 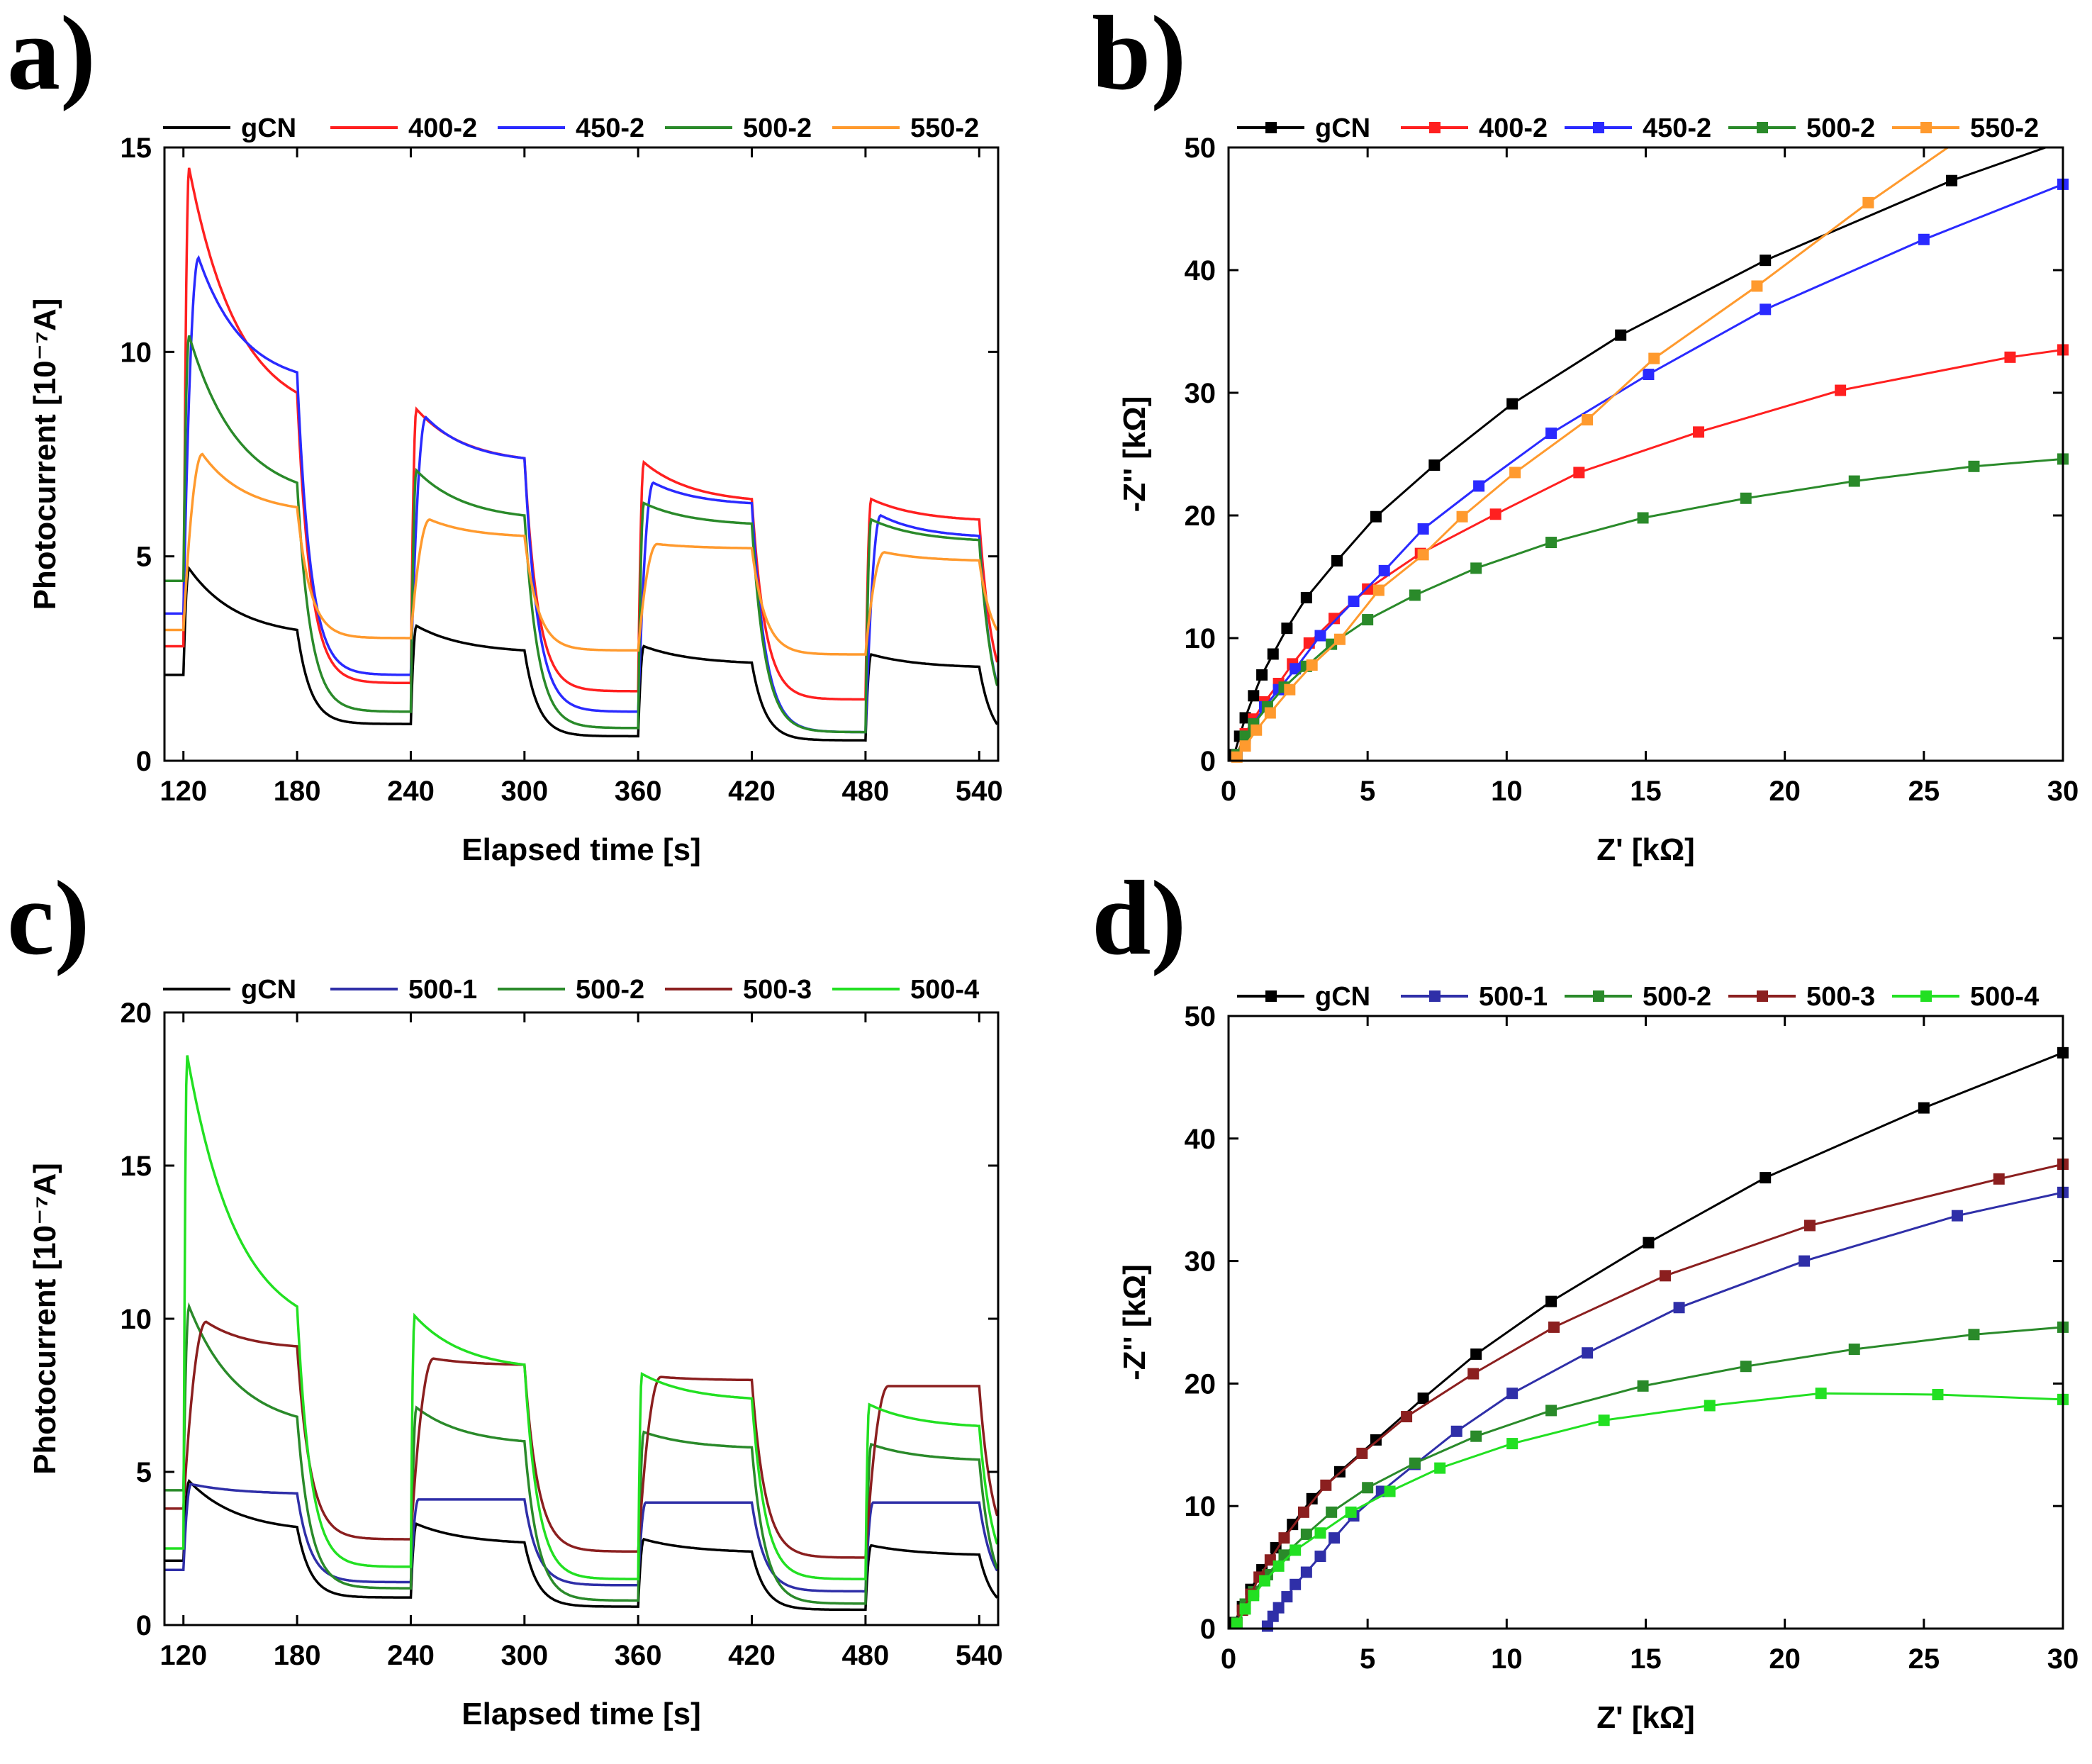 What do you see at coordinates (581, 1714) in the screenshot?
I see `x-axis-label: Elapsed time [s]` at bounding box center [581, 1714].